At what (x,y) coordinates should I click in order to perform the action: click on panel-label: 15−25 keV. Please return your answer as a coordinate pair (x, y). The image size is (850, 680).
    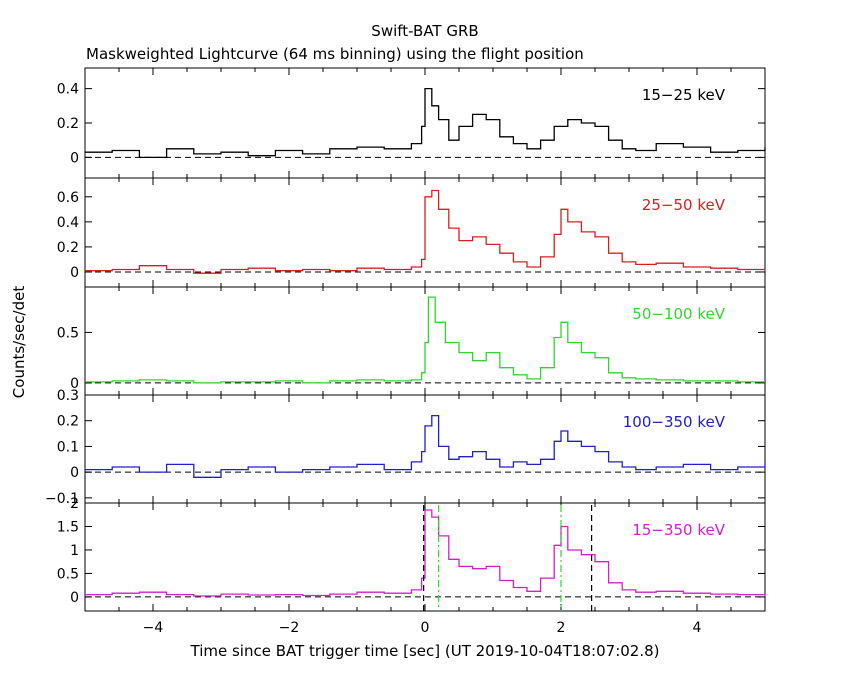
    Looking at the image, I should click on (684, 95).